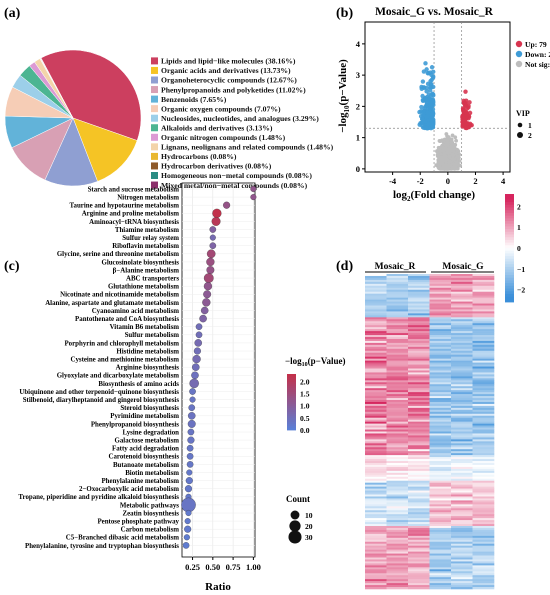 Image resolution: width=550 pixels, height=595 pixels. Describe the element at coordinates (121, 343) in the screenshot. I see `pathway-label-19: Porphyrin and chlorophyll metabolism` at that location.